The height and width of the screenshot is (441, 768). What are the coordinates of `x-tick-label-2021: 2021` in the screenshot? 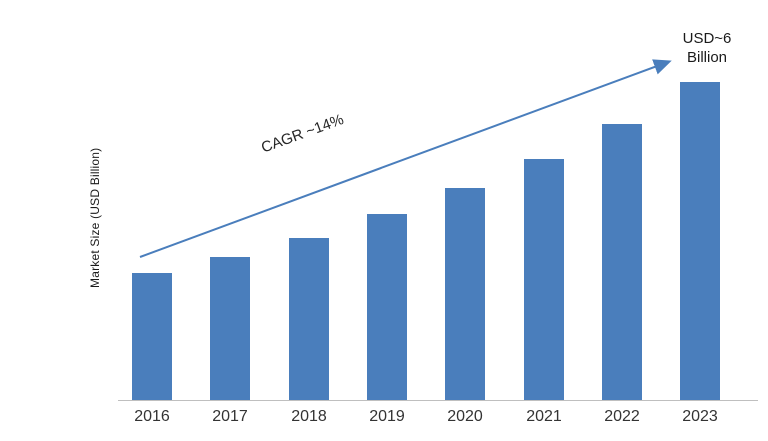 It's located at (544, 416).